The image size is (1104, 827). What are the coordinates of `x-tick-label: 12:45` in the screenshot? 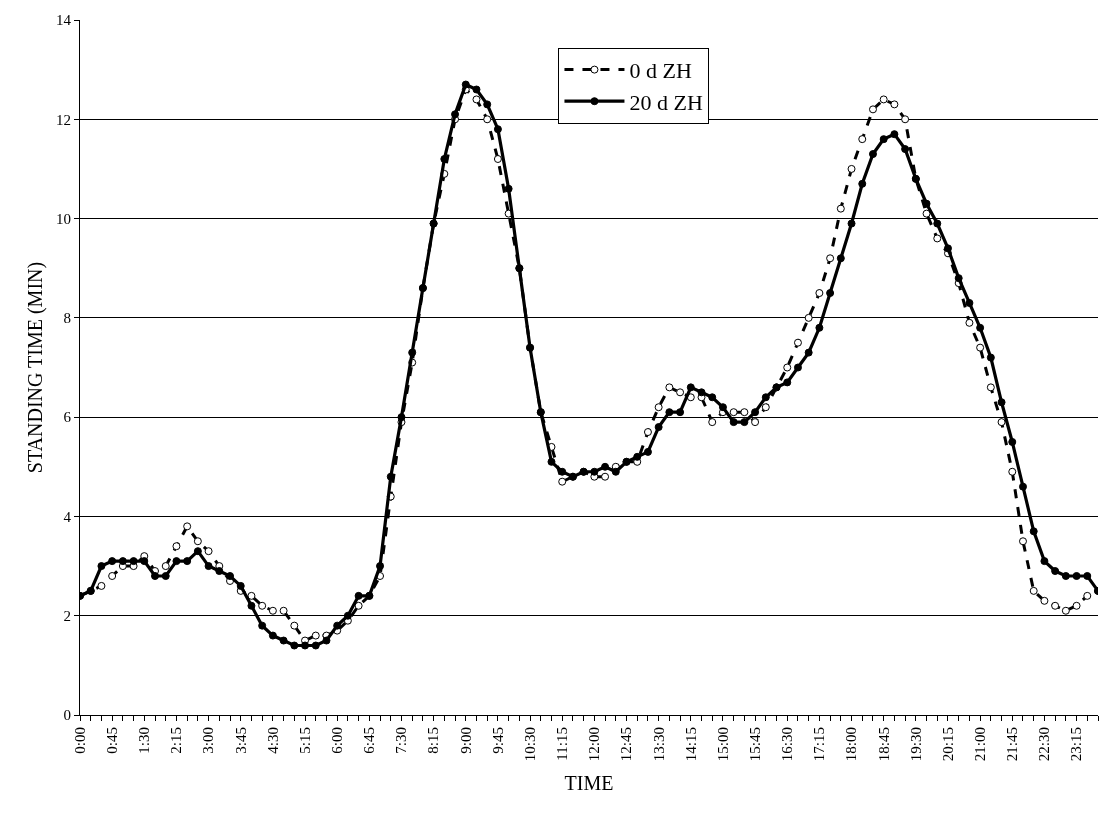 It's located at (626, 744).